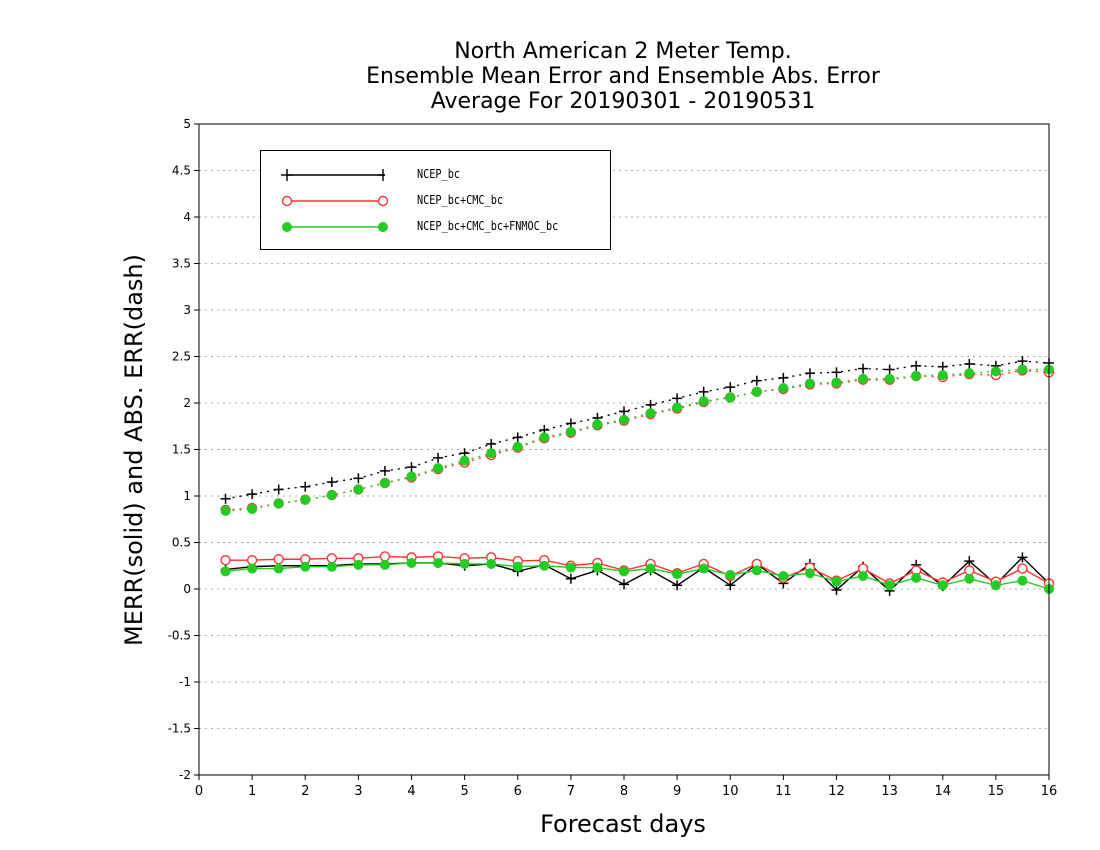 Image resolution: width=1100 pixels, height=850 pixels. What do you see at coordinates (187, 124) in the screenshot?
I see `y-tick-label: 5` at bounding box center [187, 124].